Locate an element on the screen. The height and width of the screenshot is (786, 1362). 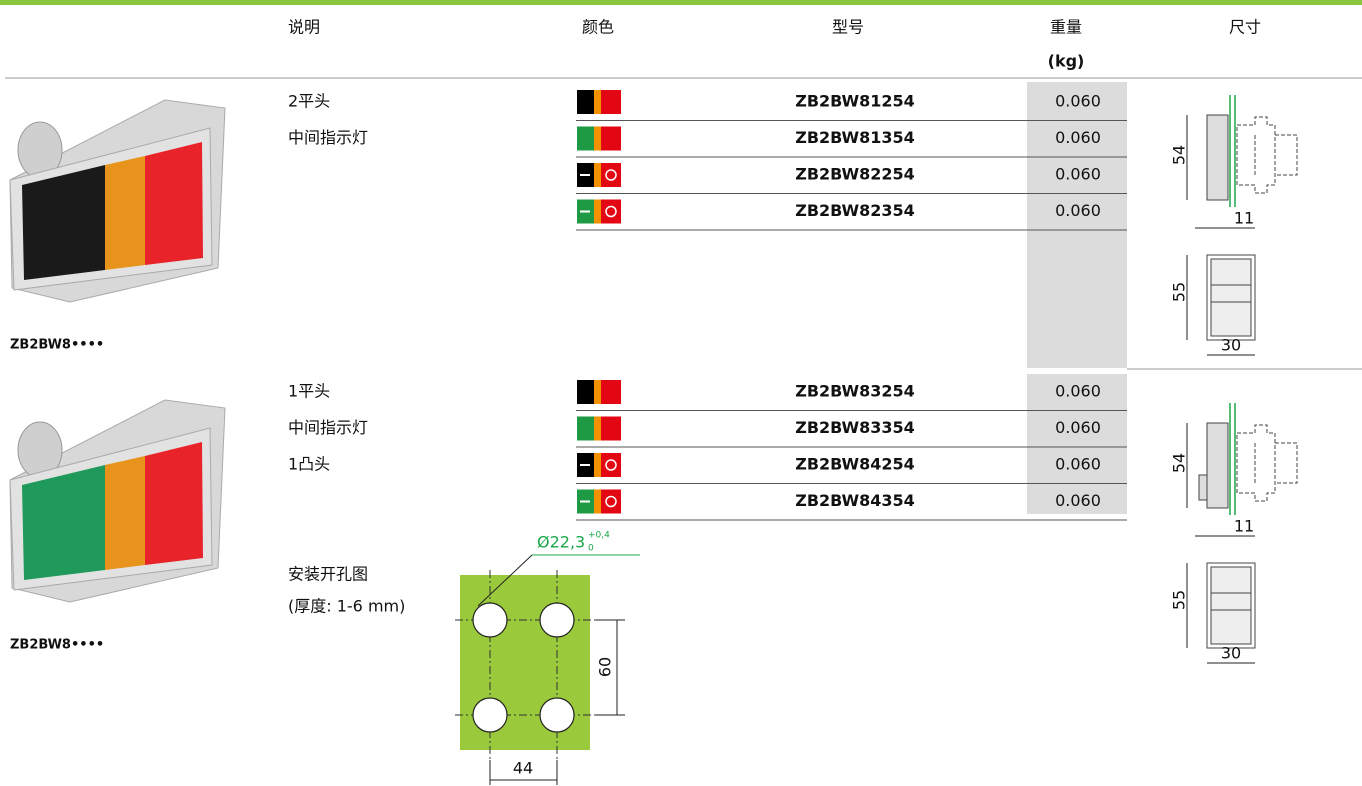
vertical-spacing: 60 is located at coordinates (605, 667).